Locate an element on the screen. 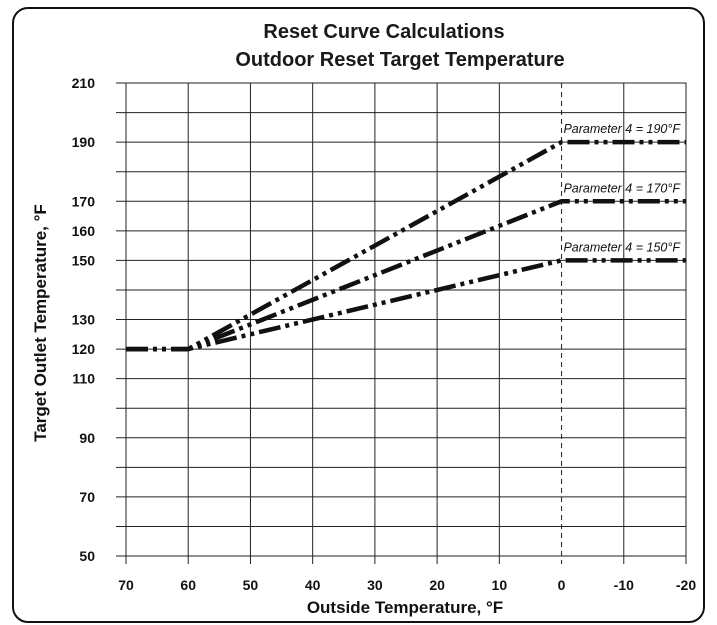 The height and width of the screenshot is (625, 717). series-label: Parameter 4 = 150°F is located at coordinates (622, 247).